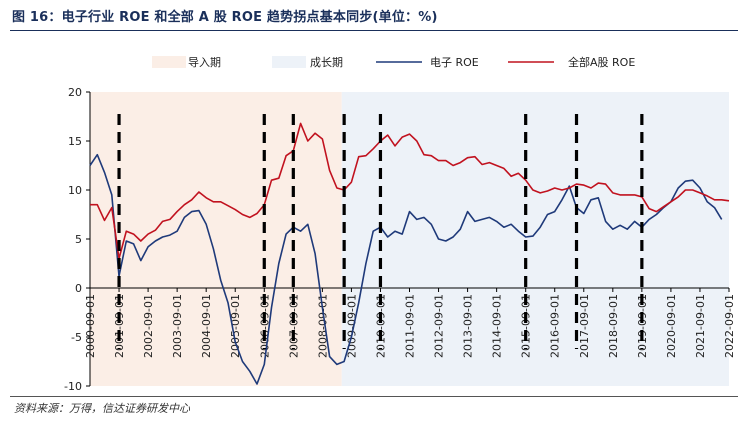 The height and width of the screenshot is (430, 746). What do you see at coordinates (380, 326) in the screenshot?
I see `x-tick-label: 2010-09-01` at bounding box center [380, 326].